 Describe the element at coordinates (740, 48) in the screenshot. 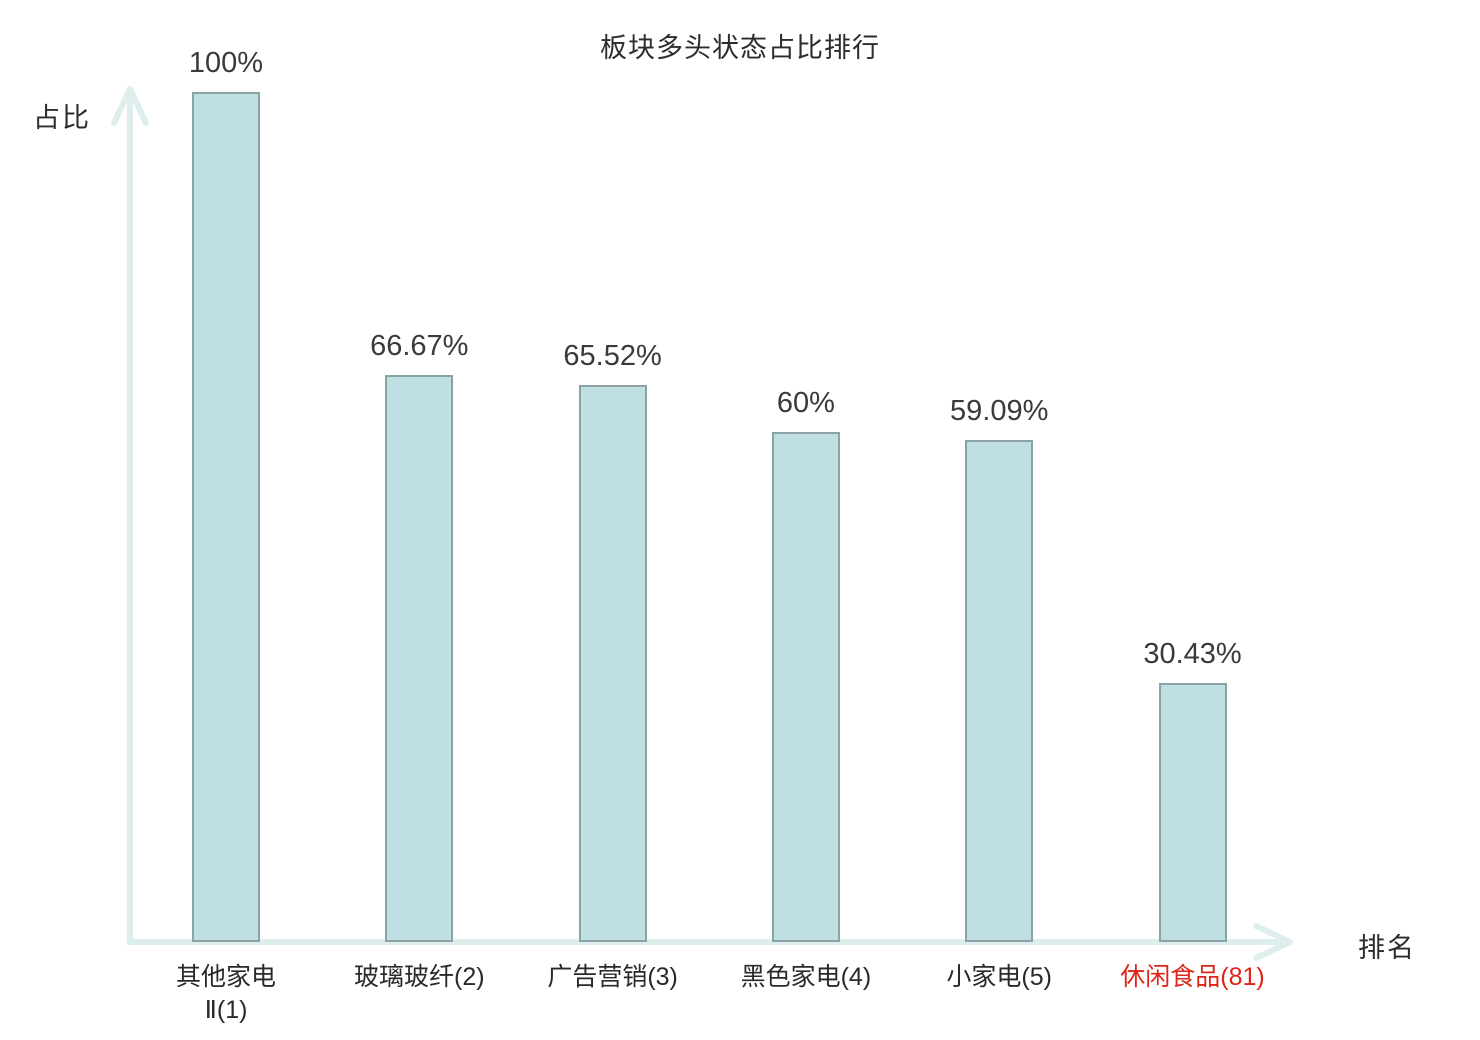

I see `chart-title: 板块多头状态占比排行` at that location.